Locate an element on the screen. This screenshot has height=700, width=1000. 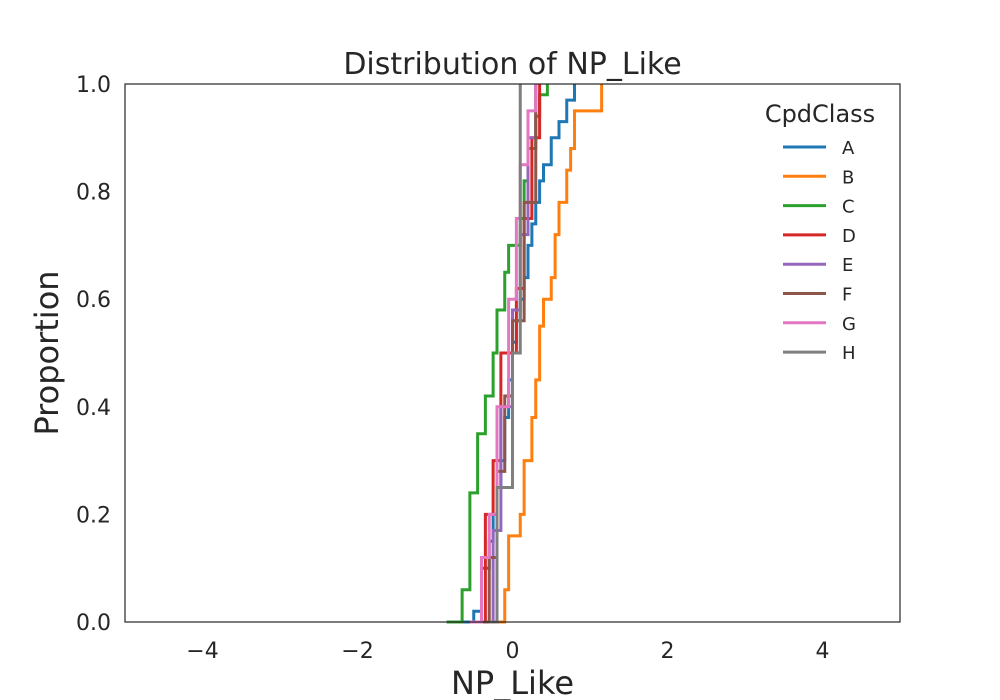
x-tick-label: 0 is located at coordinates (513, 651).